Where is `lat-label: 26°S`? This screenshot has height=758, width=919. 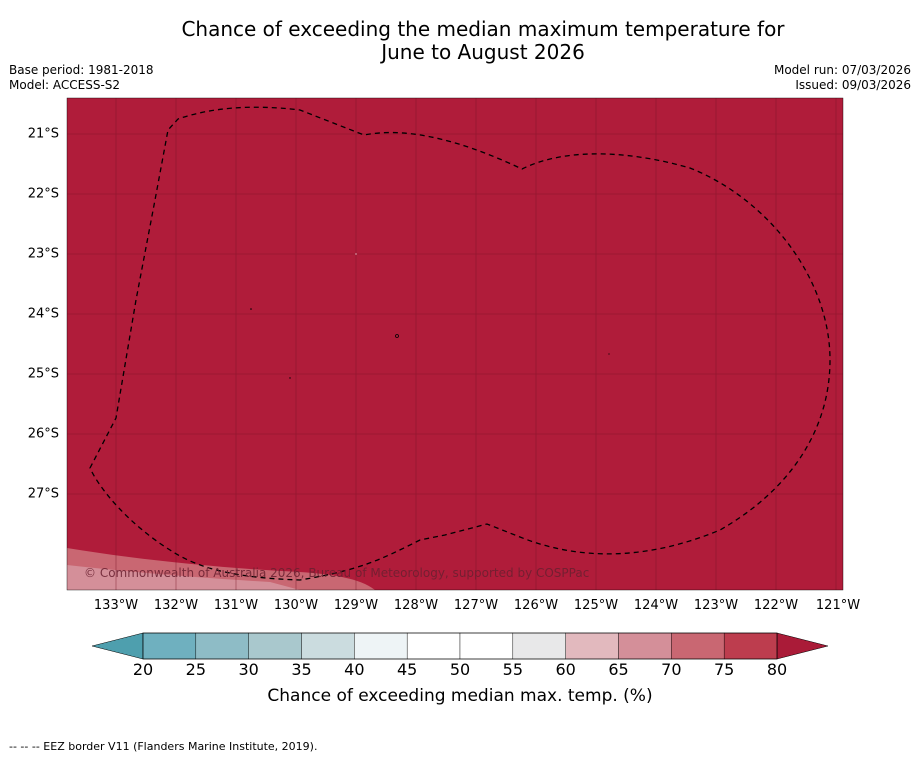 lat-label: 26°S is located at coordinates (43, 434).